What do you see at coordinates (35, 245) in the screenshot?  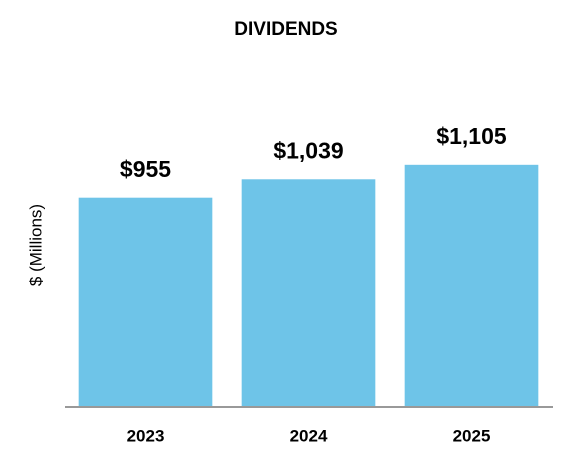 I see `y-axis-label: $ (Millions)` at bounding box center [35, 245].